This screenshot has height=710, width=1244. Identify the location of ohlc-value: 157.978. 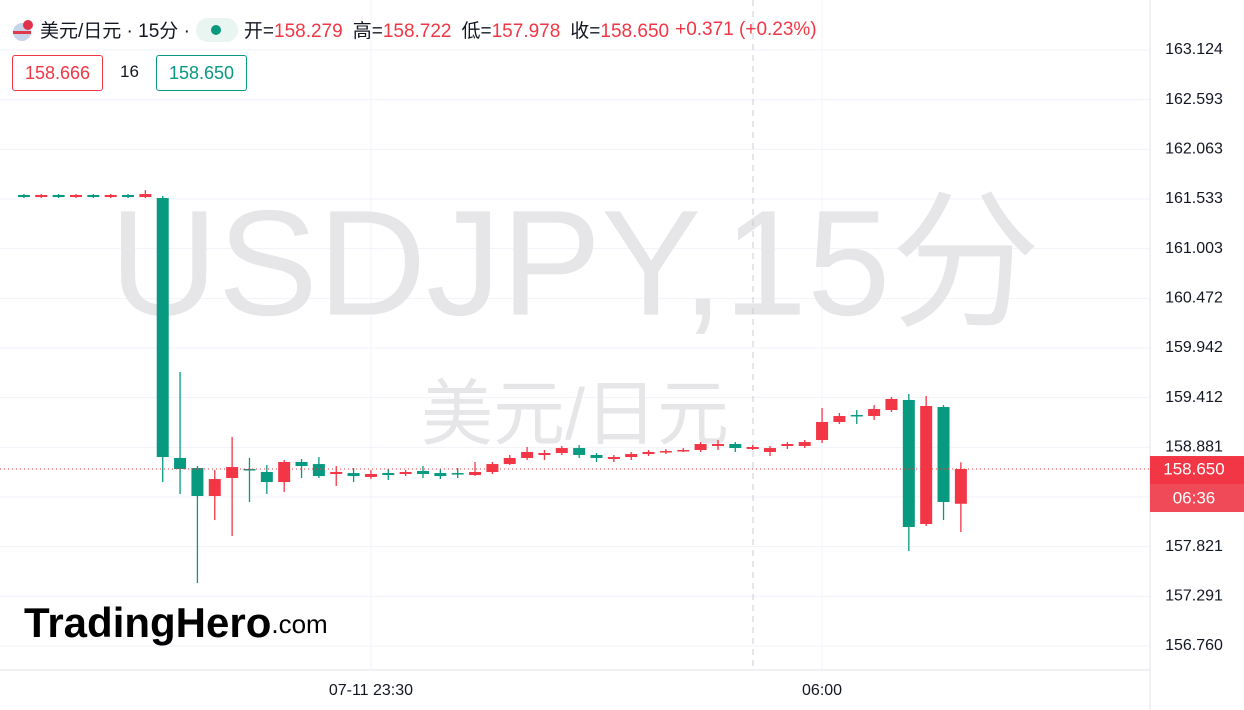
(526, 31).